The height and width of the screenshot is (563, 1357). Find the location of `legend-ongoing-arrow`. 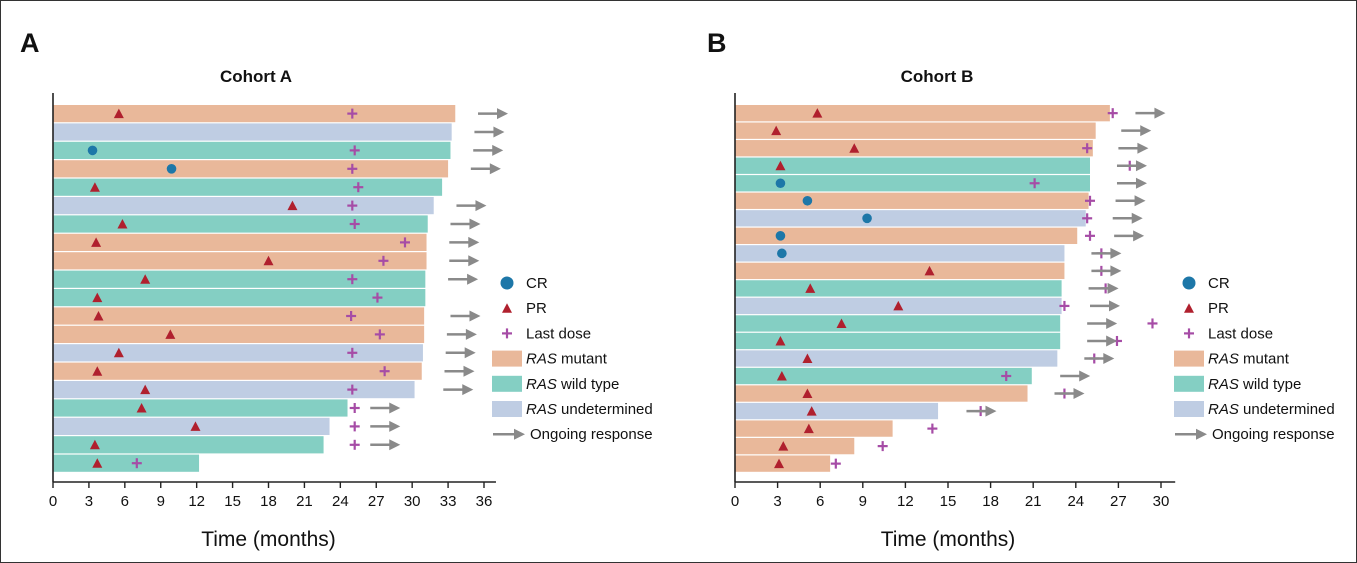

legend-ongoing-arrow is located at coordinates (1191, 434).